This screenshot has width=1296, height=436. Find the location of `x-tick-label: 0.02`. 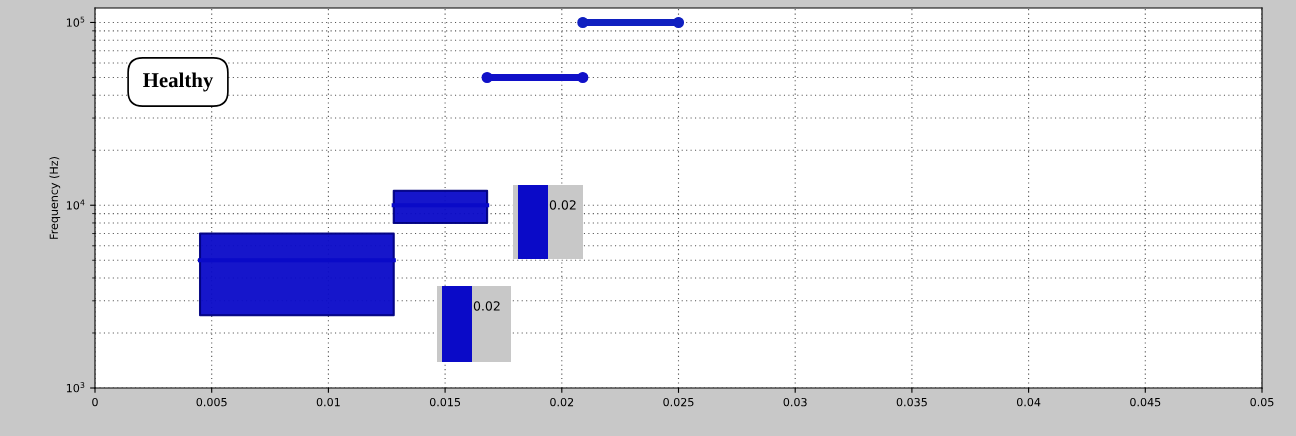

x-tick-label: 0.02 is located at coordinates (562, 402).